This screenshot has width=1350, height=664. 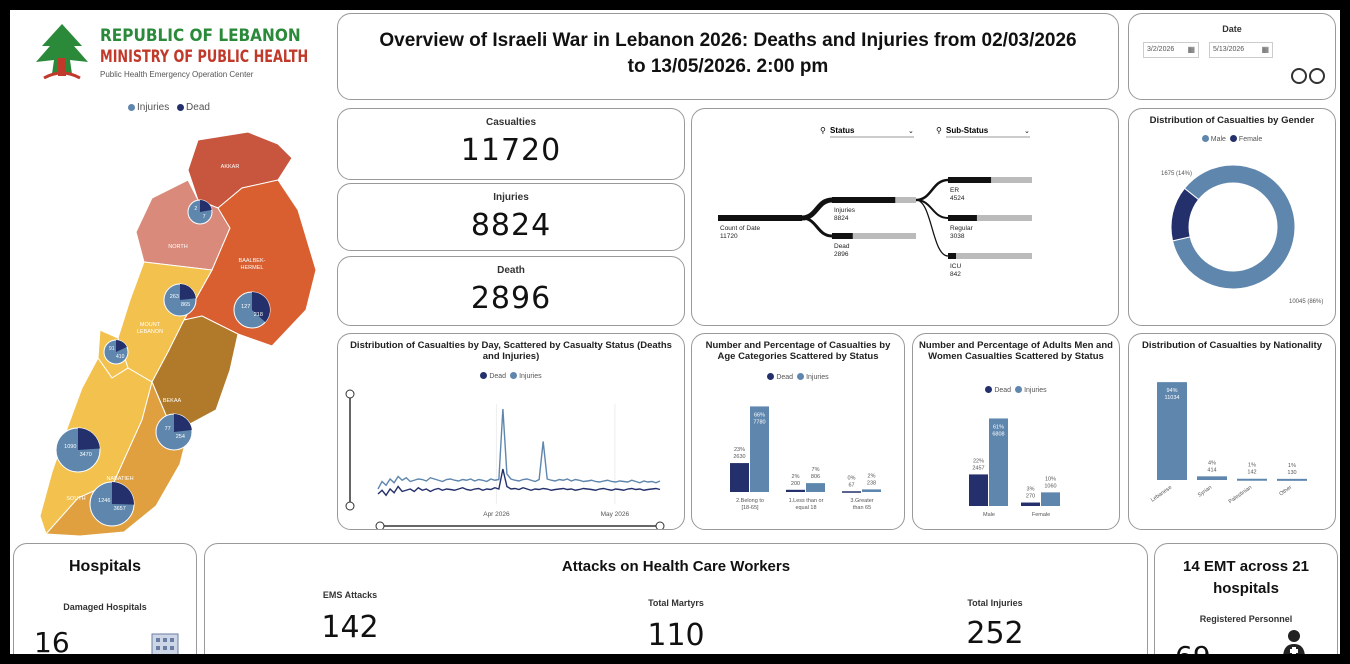 I want to click on chevron-down-icon: ⌄, so click(x=911, y=131).